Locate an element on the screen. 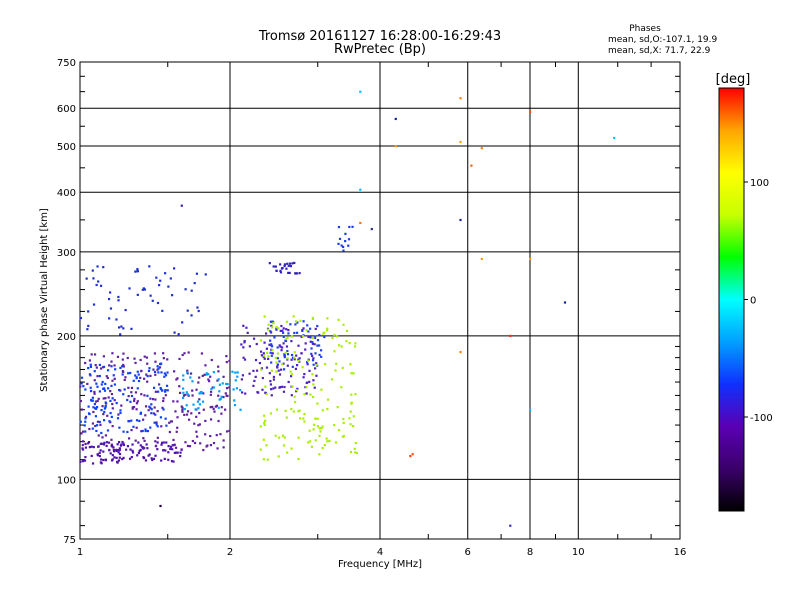  x-tick-label: 2 is located at coordinates (230, 552).